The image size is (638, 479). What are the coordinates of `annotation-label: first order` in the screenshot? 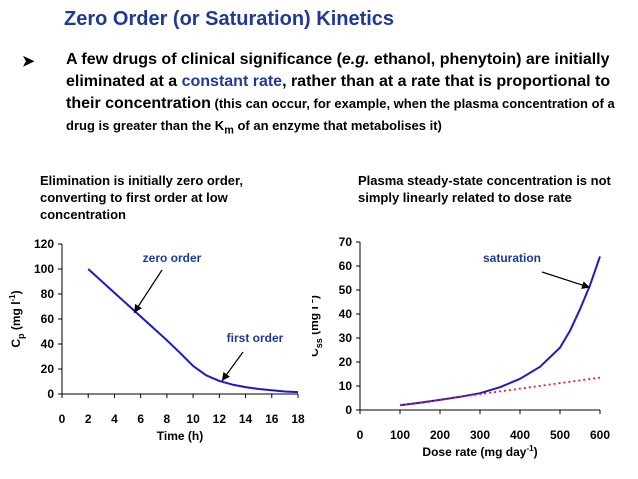 It's located at (255, 338).